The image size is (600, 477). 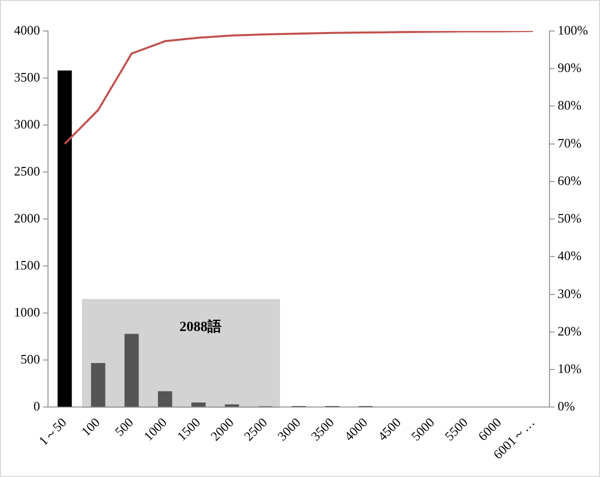 I want to click on y-tick-label: 0, so click(x=37, y=406).